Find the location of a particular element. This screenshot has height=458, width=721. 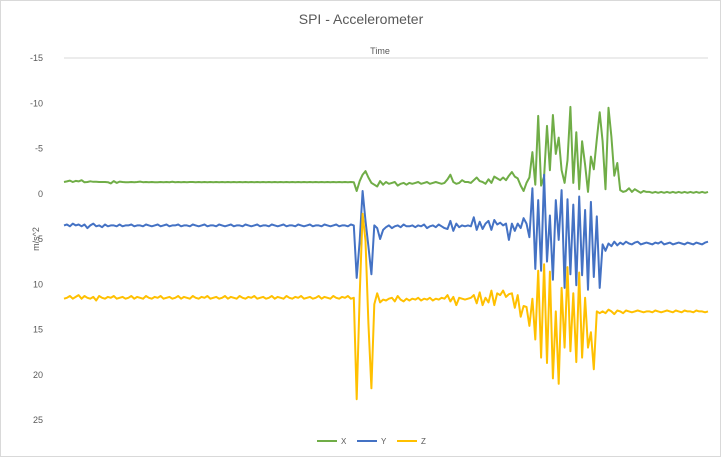

legend-label-x: X is located at coordinates (344, 441).